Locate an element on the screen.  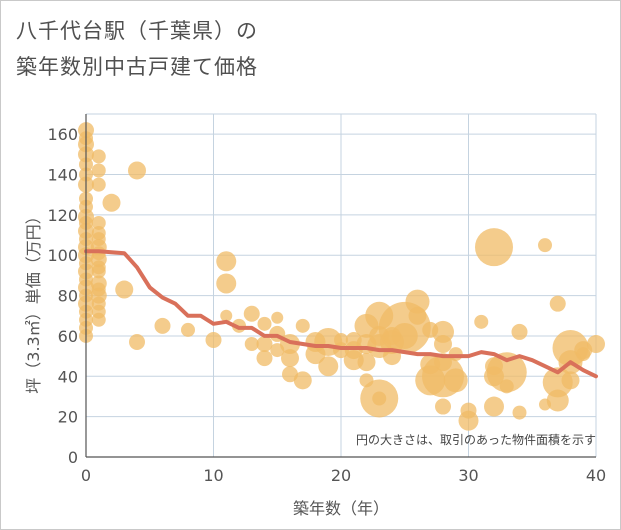
y-tick-label: 120 is located at coordinates (62, 215).